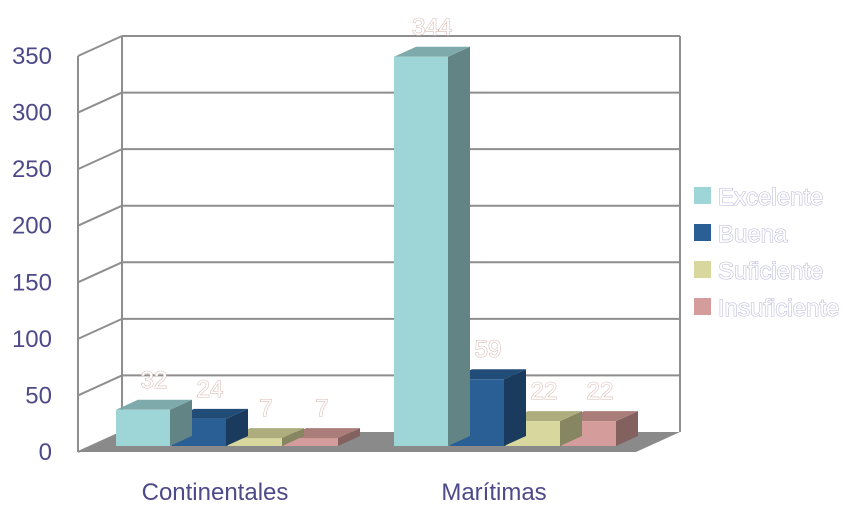 This screenshot has width=854, height=506. I want to click on legend-item: Excelente, so click(759, 197).